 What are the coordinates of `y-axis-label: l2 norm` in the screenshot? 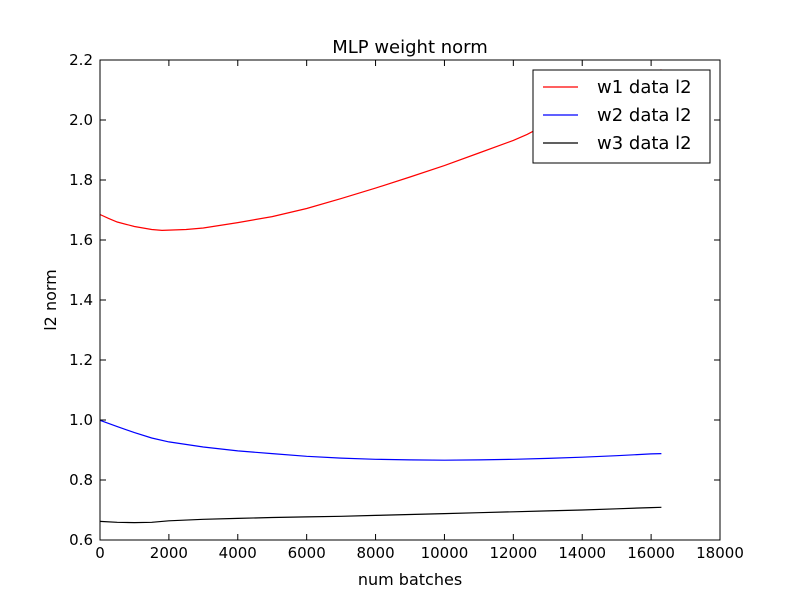 It's located at (50, 300).